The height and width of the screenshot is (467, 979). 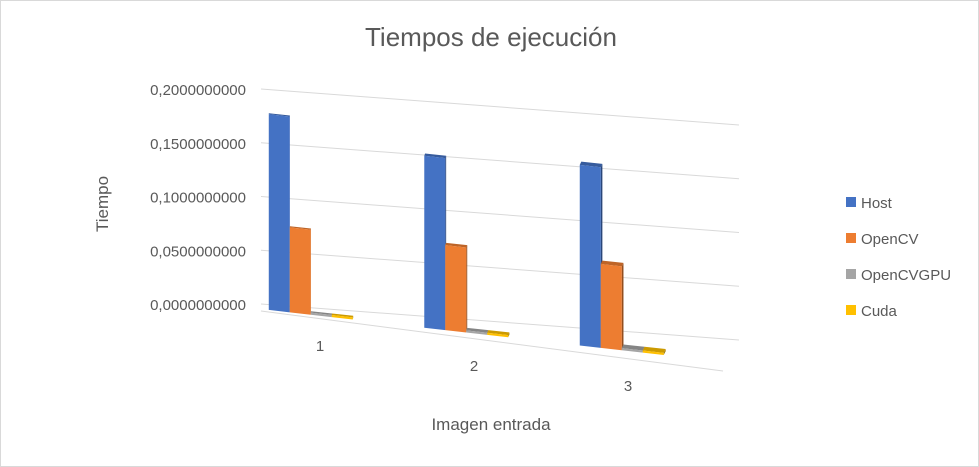 I want to click on x-tick-label: 1, so click(x=320, y=346).